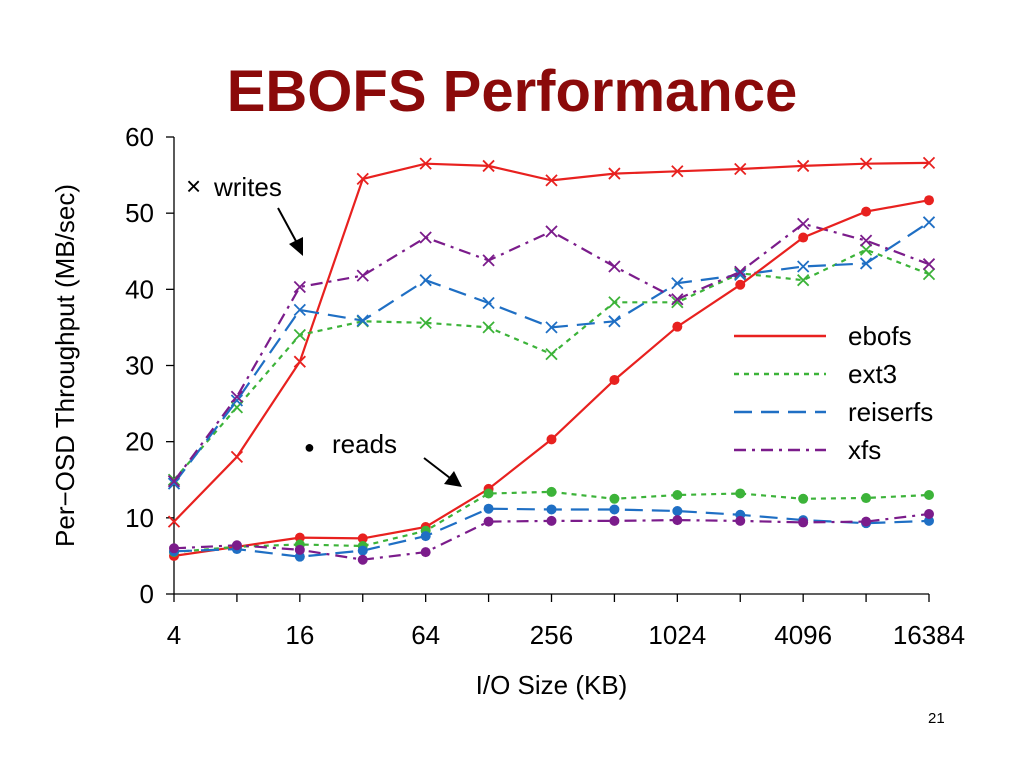  Describe the element at coordinates (740, 493) in the screenshot. I see `point-ext3-reads-2048` at that location.